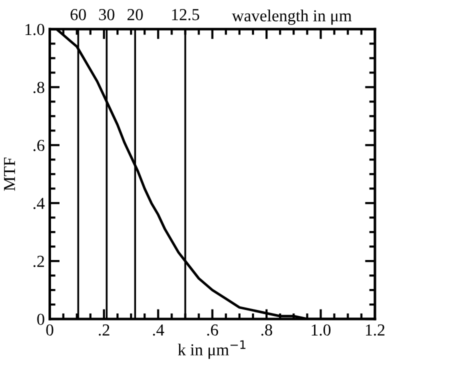 Image resolution: width=474 pixels, height=374 pixels. I want to click on annotation: 30, so click(106, 14).